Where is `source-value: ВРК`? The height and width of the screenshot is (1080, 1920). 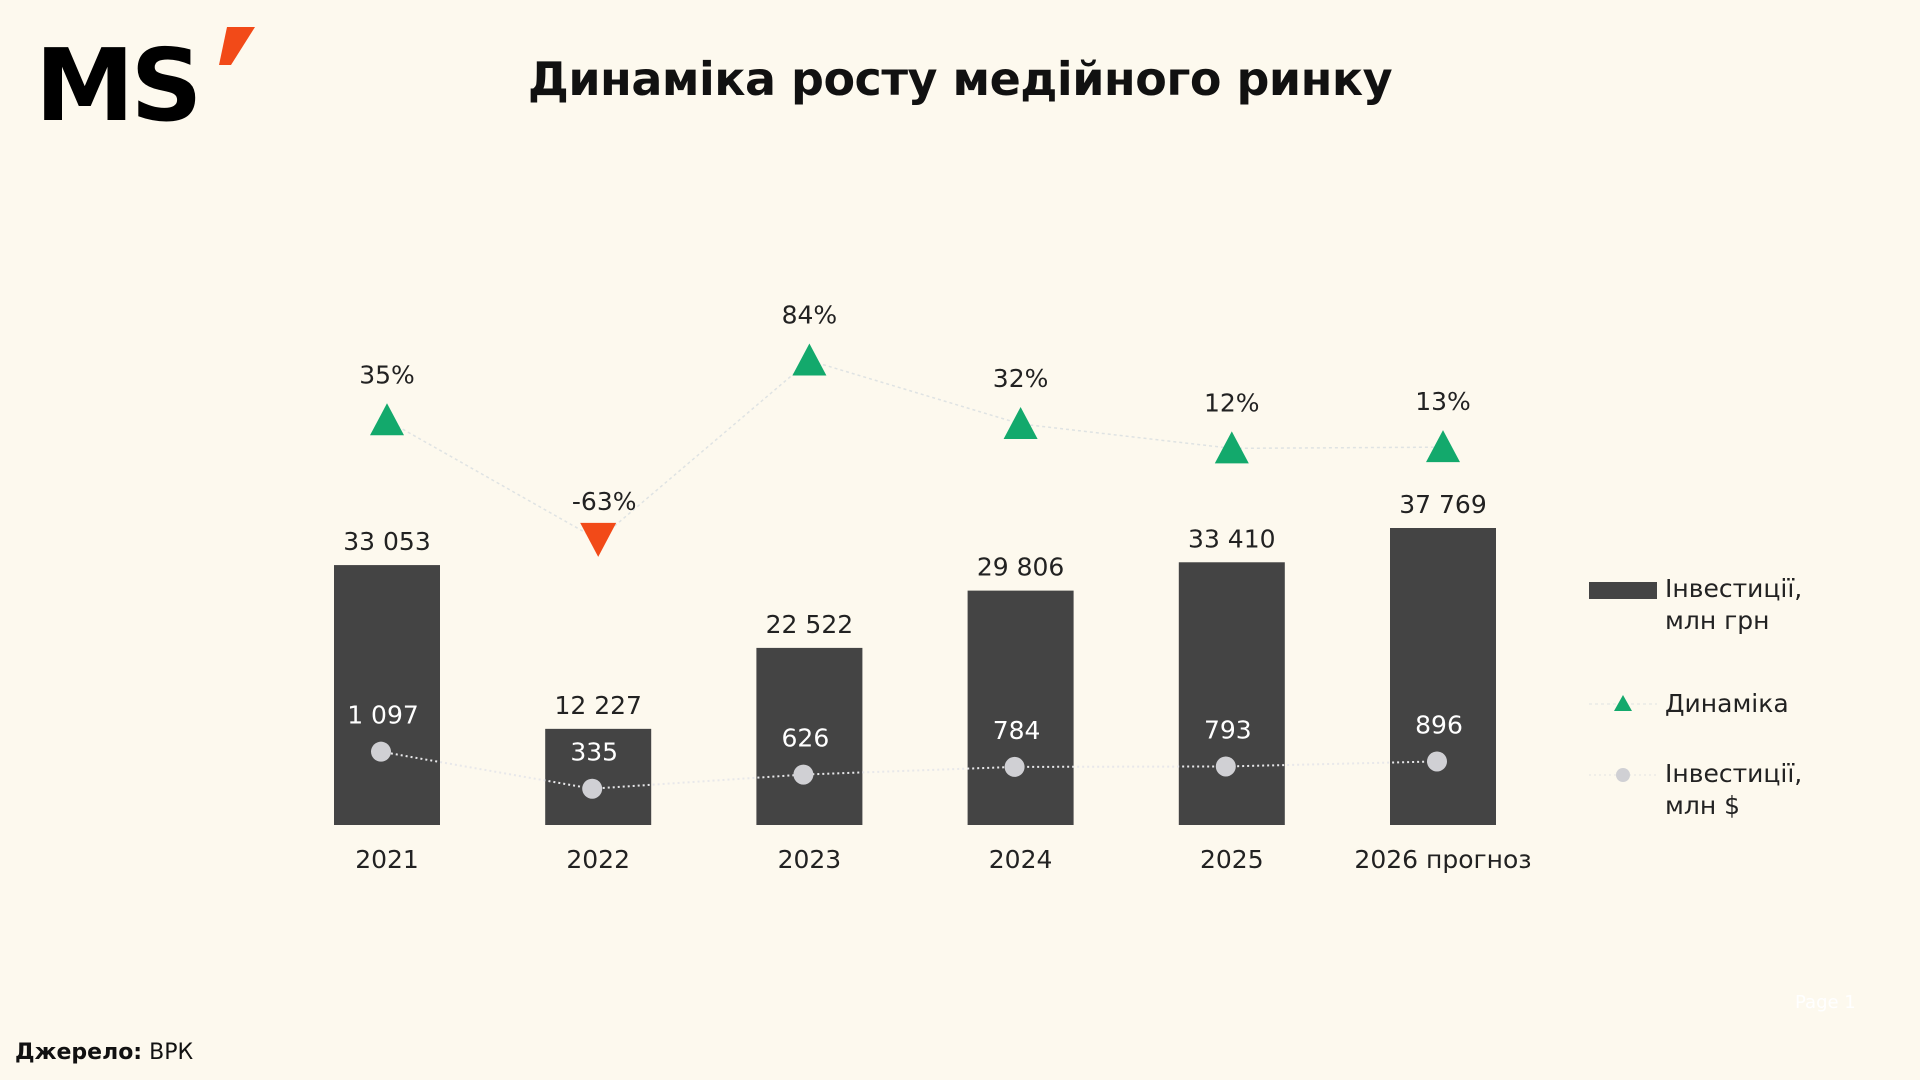
source-value: ВРК is located at coordinates (171, 1052).